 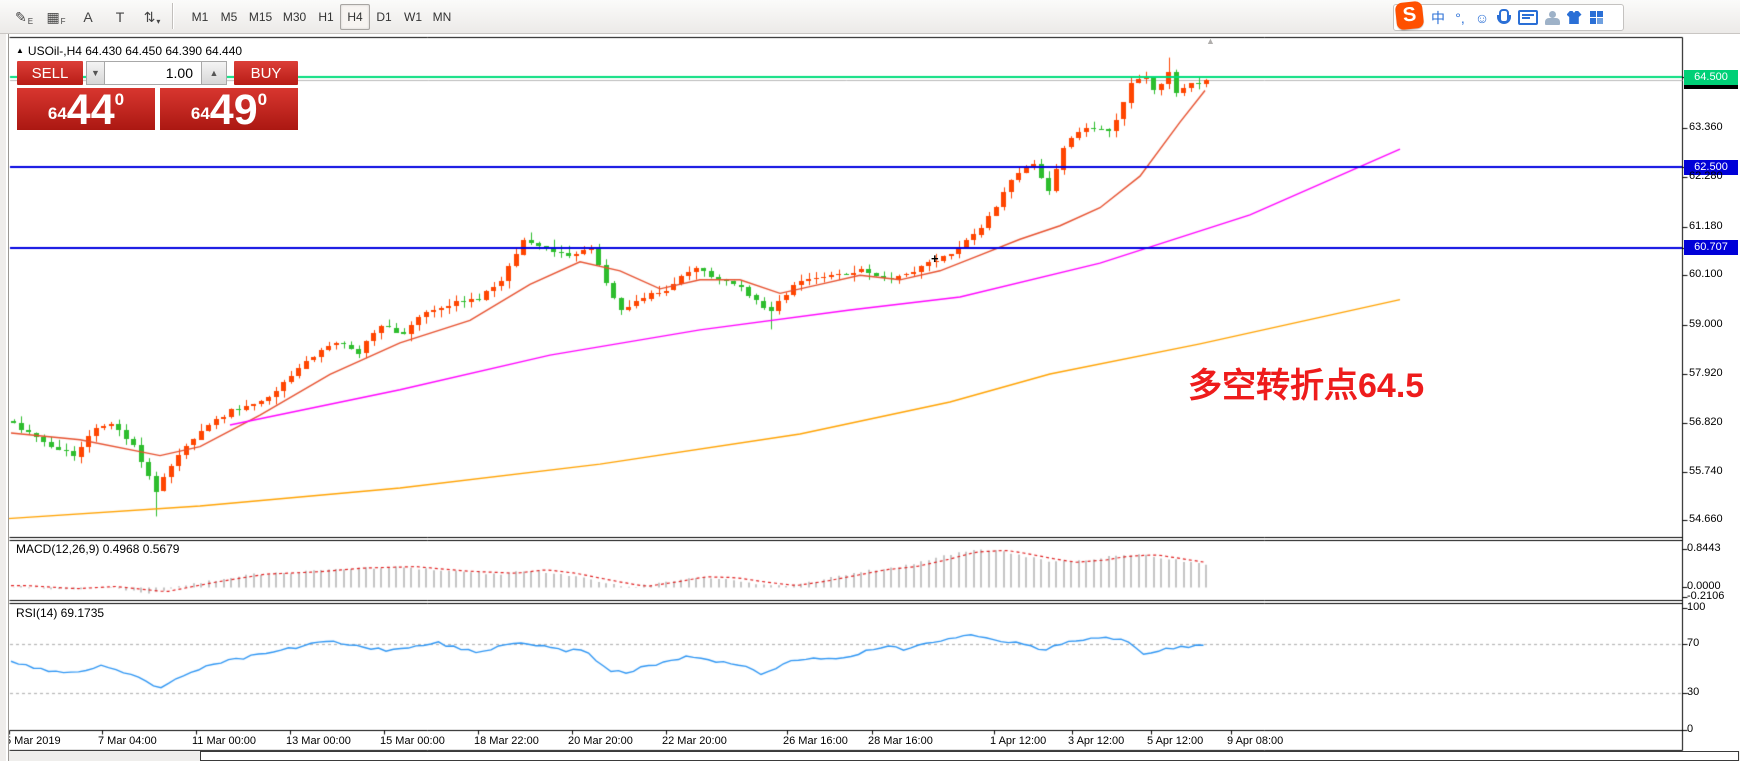 I want to click on hline-price-label-60.707: 60.707, so click(x=1711, y=248).